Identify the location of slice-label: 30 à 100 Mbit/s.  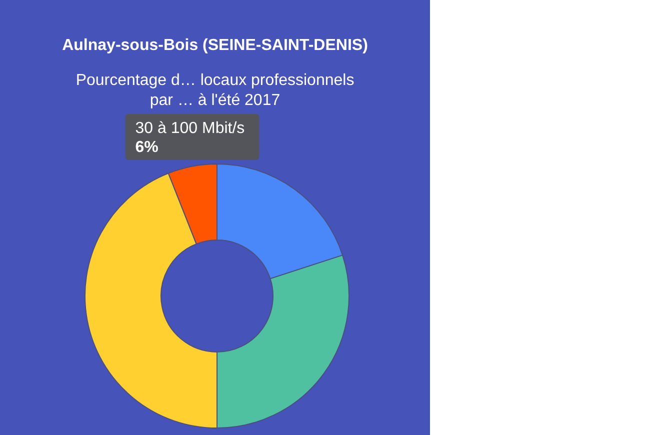
(190, 128).